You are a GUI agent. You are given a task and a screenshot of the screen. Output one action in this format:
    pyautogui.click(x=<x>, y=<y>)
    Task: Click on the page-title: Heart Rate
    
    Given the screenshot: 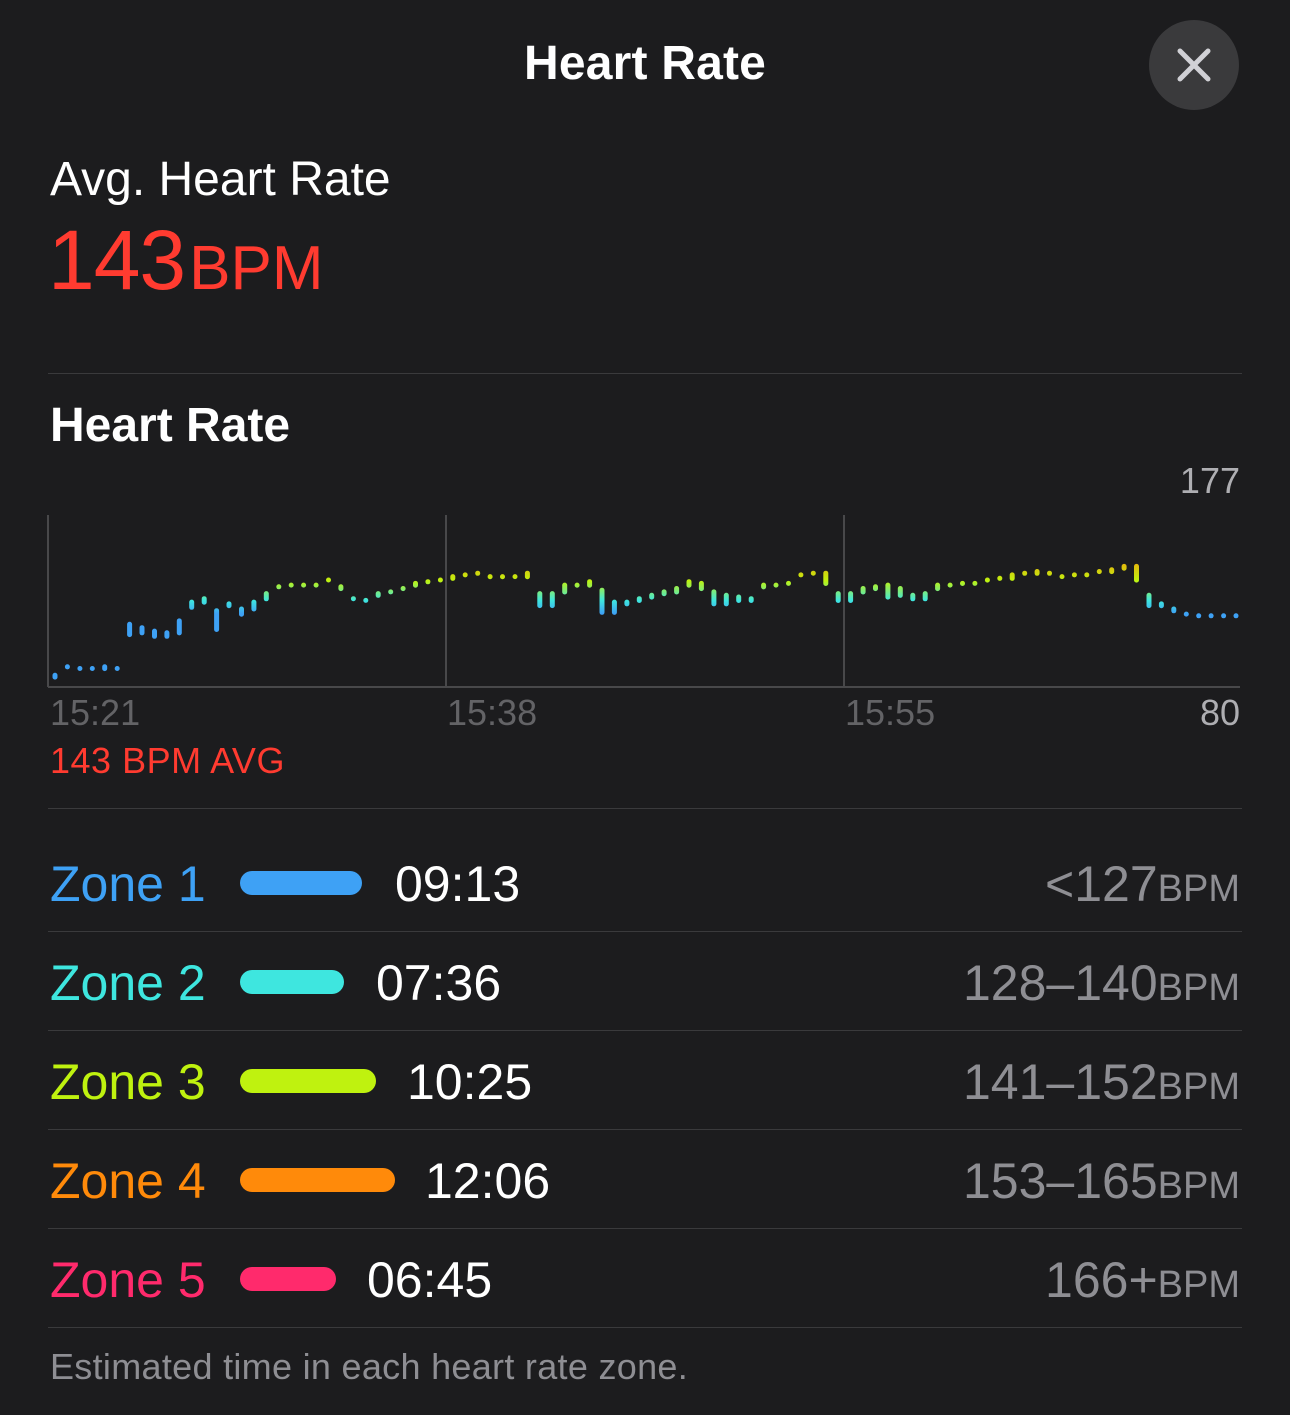 What is the action you would take?
    pyautogui.click(x=645, y=63)
    